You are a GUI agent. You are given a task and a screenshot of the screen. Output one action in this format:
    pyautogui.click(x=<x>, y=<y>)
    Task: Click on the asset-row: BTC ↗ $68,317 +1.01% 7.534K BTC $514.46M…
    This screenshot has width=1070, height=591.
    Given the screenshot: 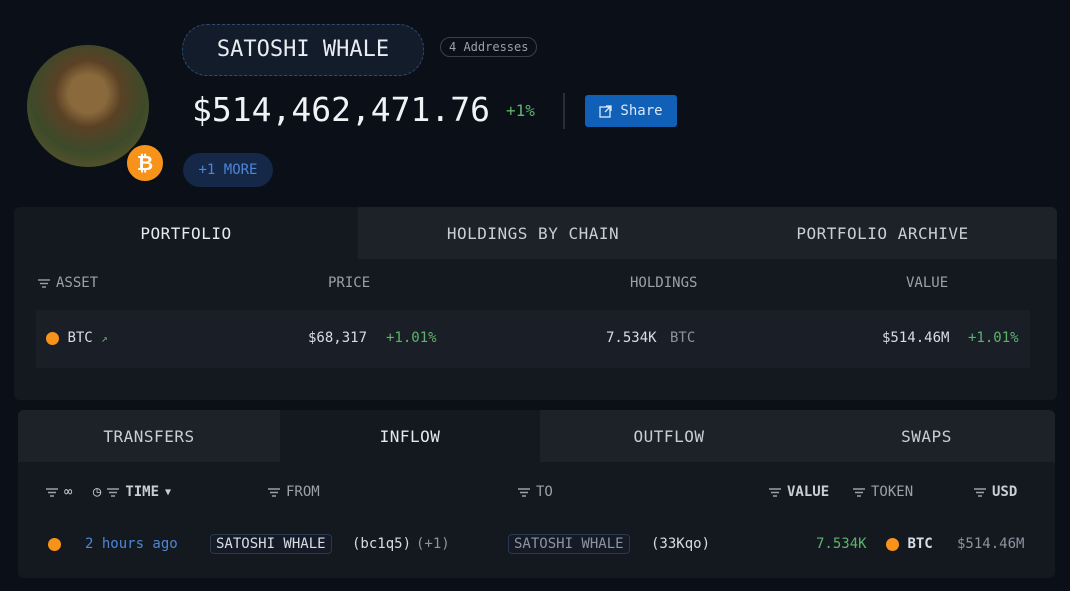 What is the action you would take?
    pyautogui.click(x=533, y=339)
    